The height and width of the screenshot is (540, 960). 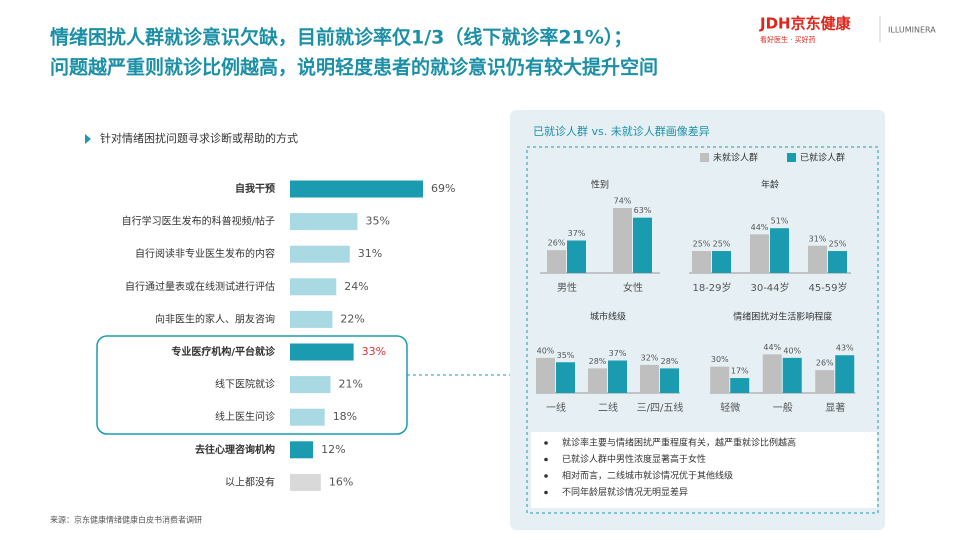 I want to click on value-label: 51%, so click(x=780, y=221).